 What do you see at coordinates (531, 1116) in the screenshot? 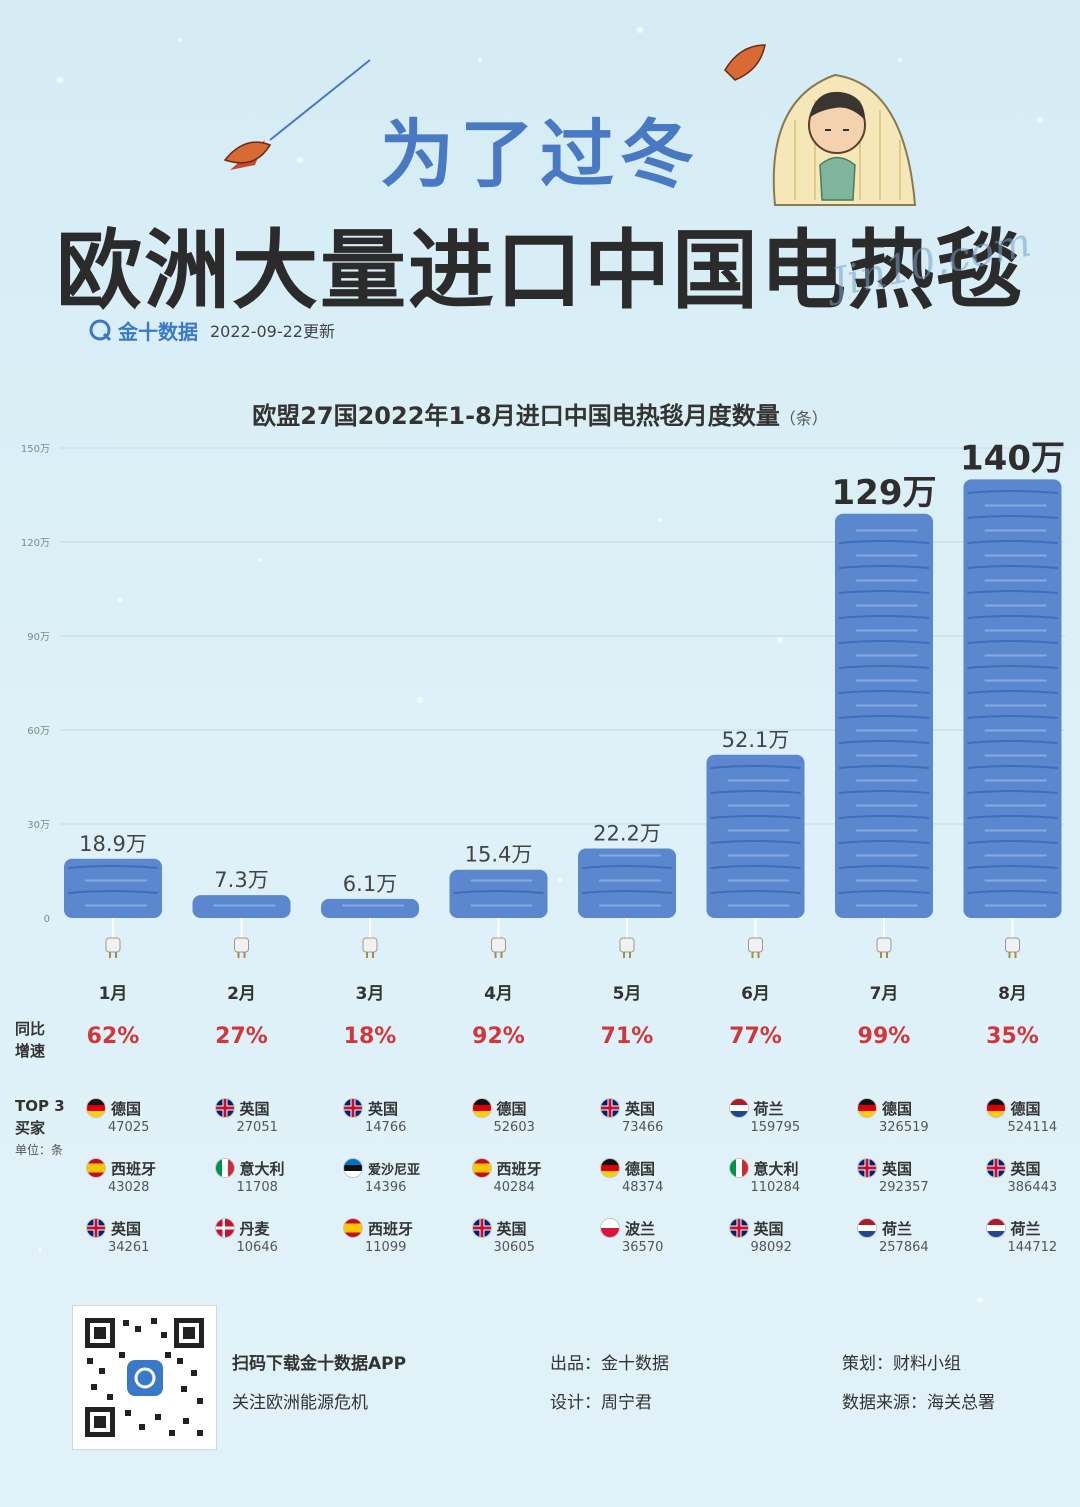
I see `buyer-entry: 德国 52603` at bounding box center [531, 1116].